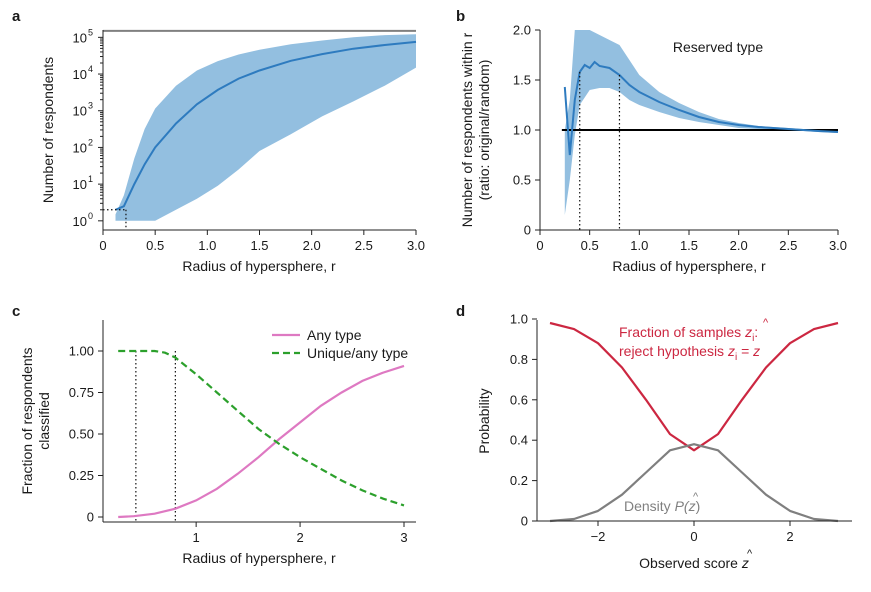 The width and height of the screenshot is (871, 592). Describe the element at coordinates (35, 420) in the screenshot. I see `panel-c-ylabel: Fraction of respondents classified` at that location.